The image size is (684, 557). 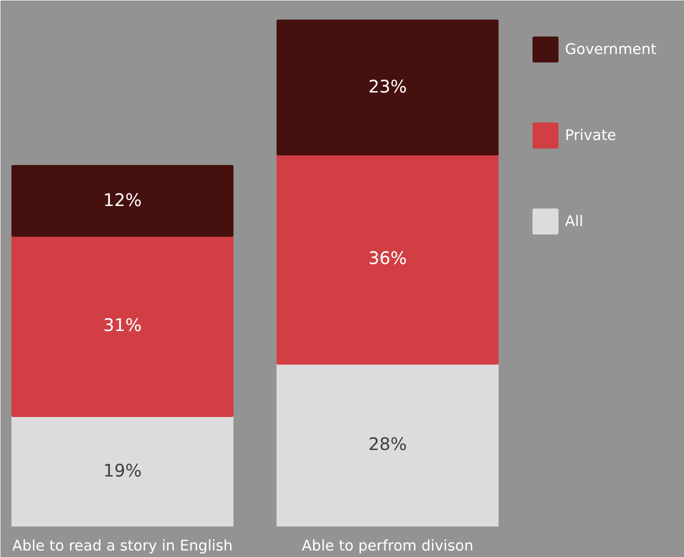 I want to click on legend-label: Private, so click(x=590, y=135).